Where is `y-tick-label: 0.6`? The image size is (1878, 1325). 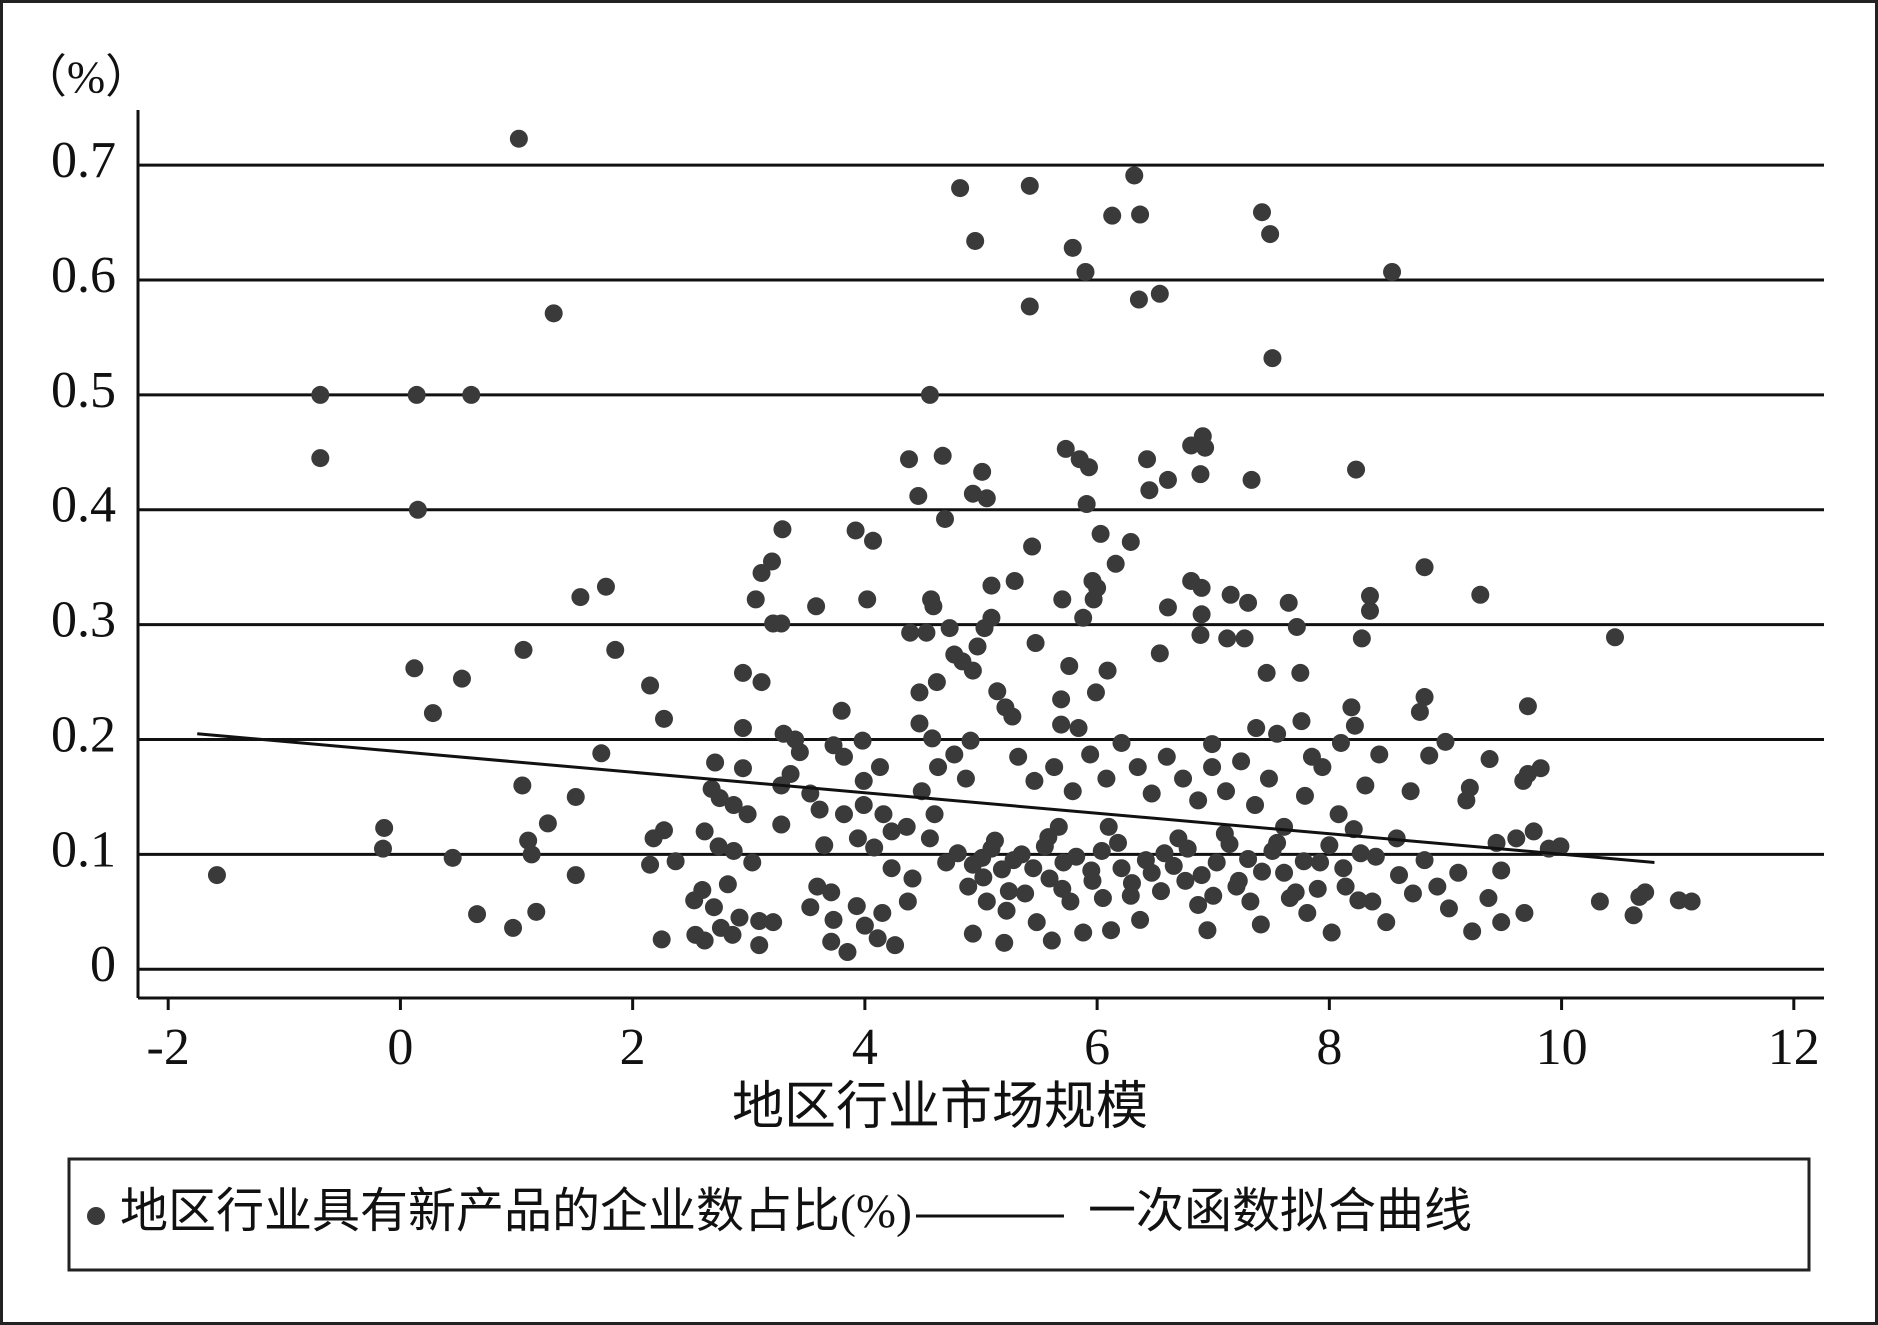
y-tick-label: 0.6 is located at coordinates (83, 275).